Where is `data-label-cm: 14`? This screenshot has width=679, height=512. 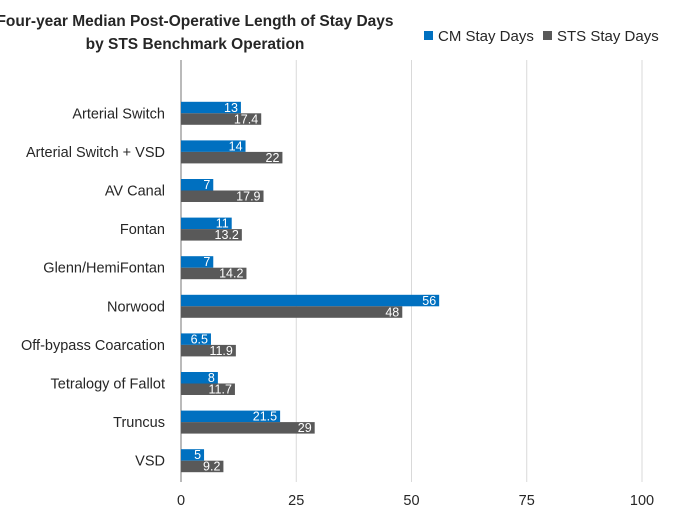 data-label-cm: 14 is located at coordinates (236, 146).